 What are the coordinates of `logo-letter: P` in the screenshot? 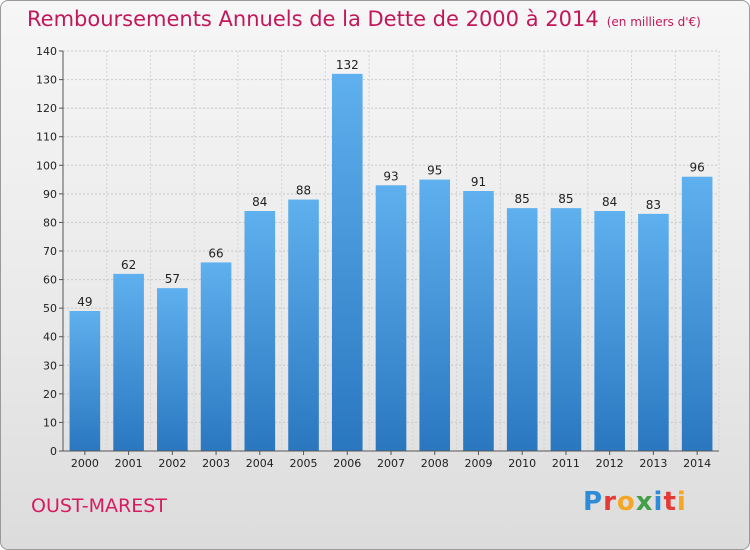 It's located at (593, 502).